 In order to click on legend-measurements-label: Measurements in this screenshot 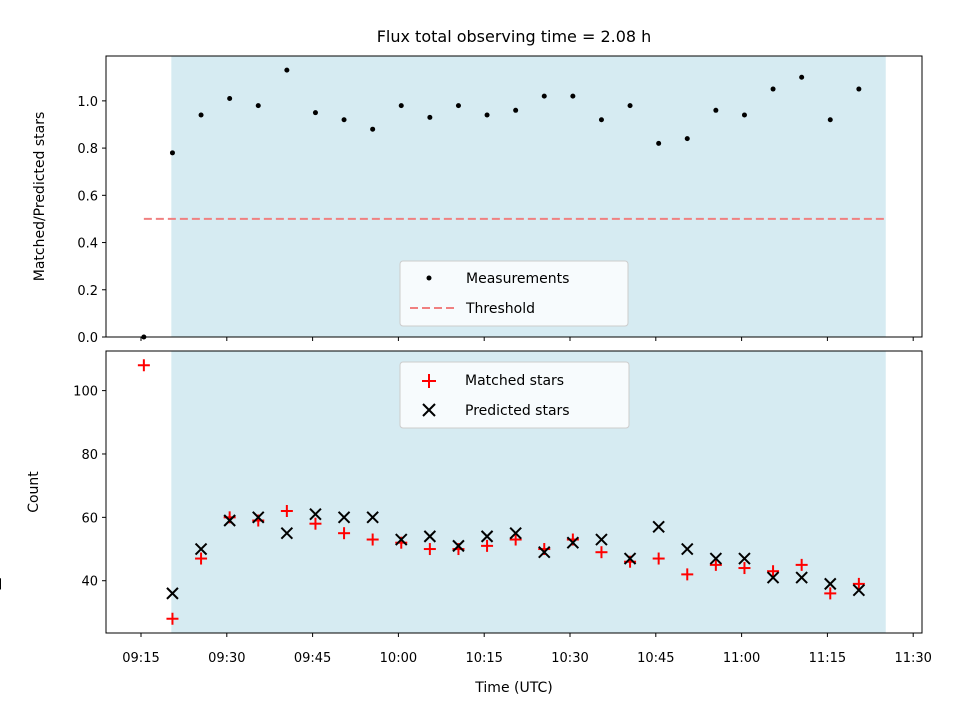, I will do `click(517, 279)`.